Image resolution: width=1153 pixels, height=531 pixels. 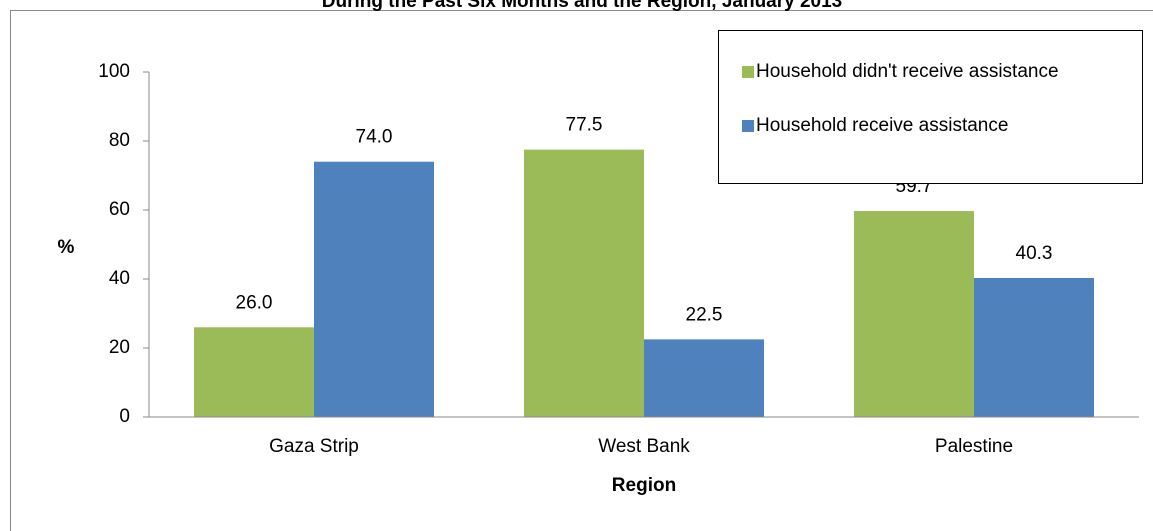 I want to click on data-label: 22.5, so click(x=704, y=314).